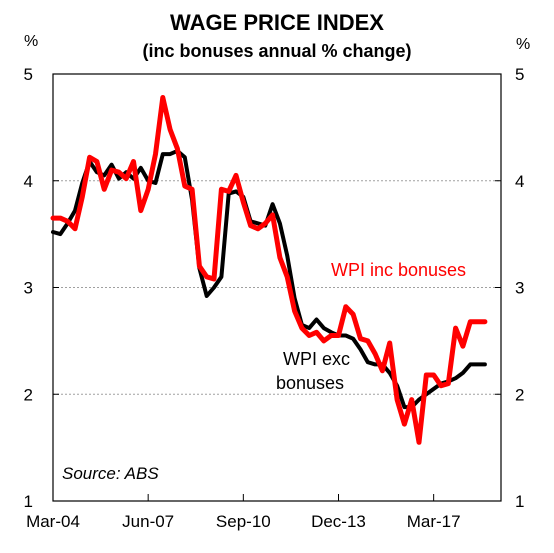 Image resolution: width=554 pixels, height=553 pixels. Describe the element at coordinates (28, 394) in the screenshot. I see `y-tick-label-left: 2` at that location.